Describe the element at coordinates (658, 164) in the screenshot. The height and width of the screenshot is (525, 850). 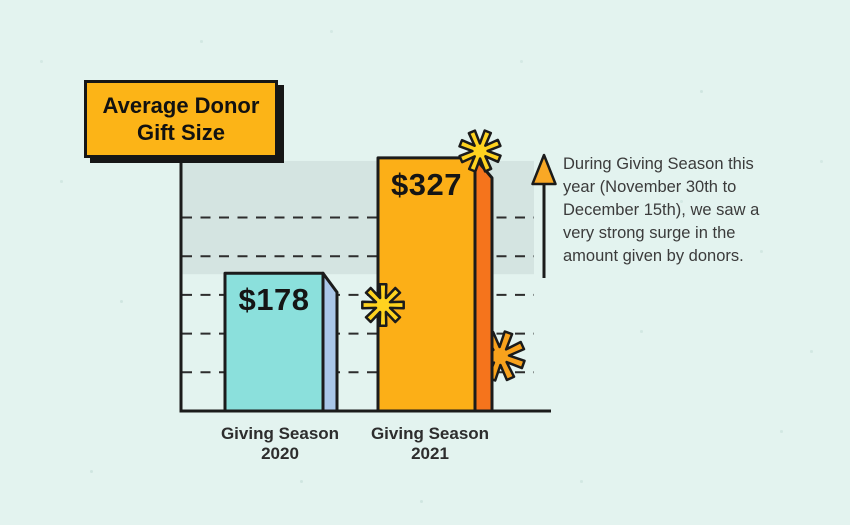
I see `annotation-line: During Giving Season this` at that location.